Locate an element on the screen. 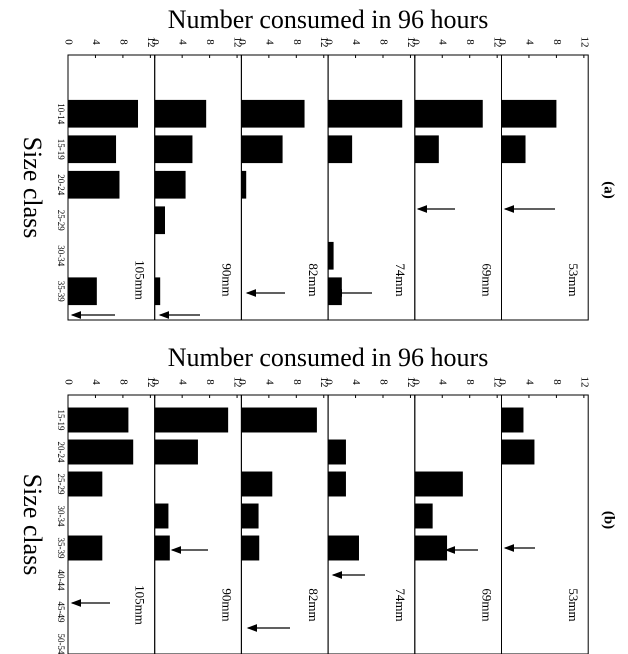 This screenshot has width=628, height=654. chart-title: Number consumed in 96 hours is located at coordinates (328, 357).